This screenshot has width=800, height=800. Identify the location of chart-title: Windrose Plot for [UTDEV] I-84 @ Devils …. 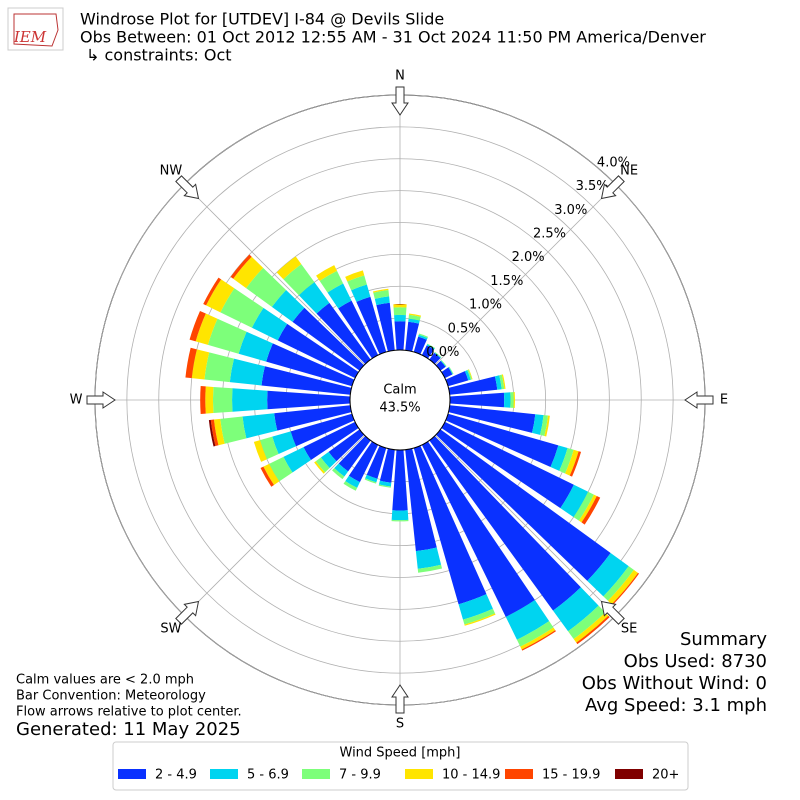
(262, 19).